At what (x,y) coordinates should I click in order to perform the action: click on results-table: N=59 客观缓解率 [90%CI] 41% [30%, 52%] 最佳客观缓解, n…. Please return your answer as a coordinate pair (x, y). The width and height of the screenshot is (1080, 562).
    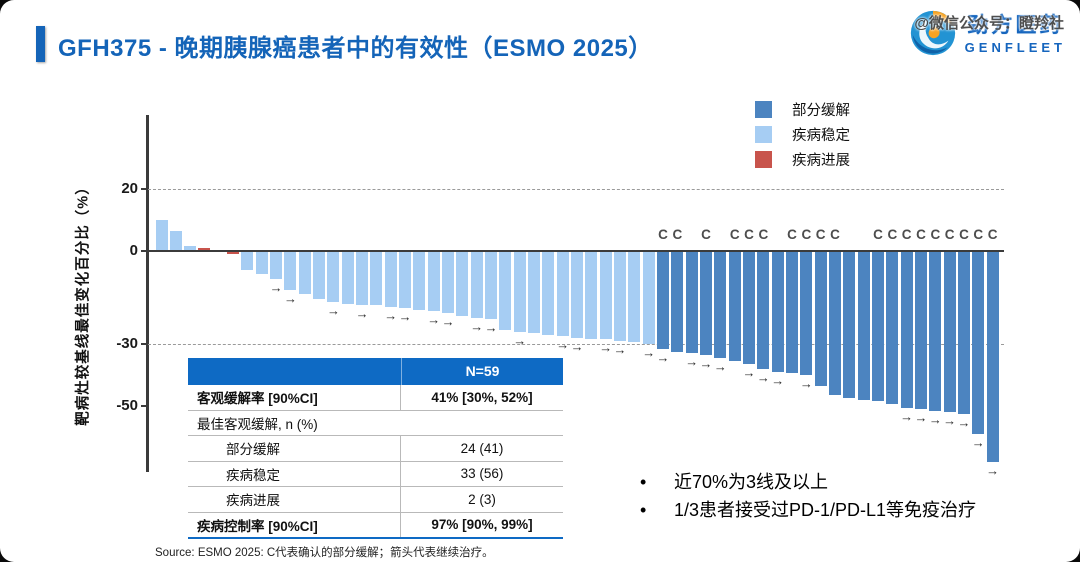
    Looking at the image, I should click on (375, 448).